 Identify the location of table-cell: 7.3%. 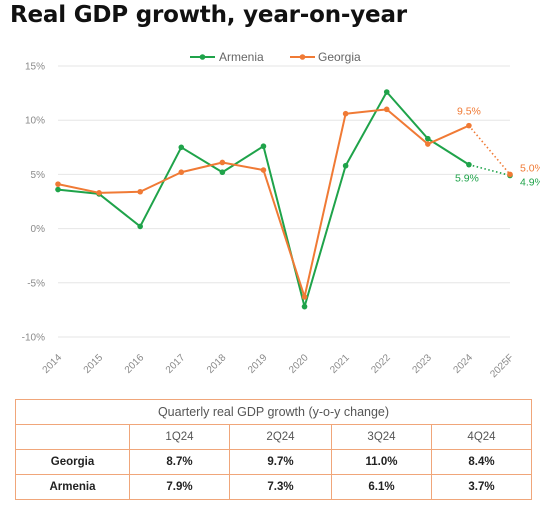
(280, 487).